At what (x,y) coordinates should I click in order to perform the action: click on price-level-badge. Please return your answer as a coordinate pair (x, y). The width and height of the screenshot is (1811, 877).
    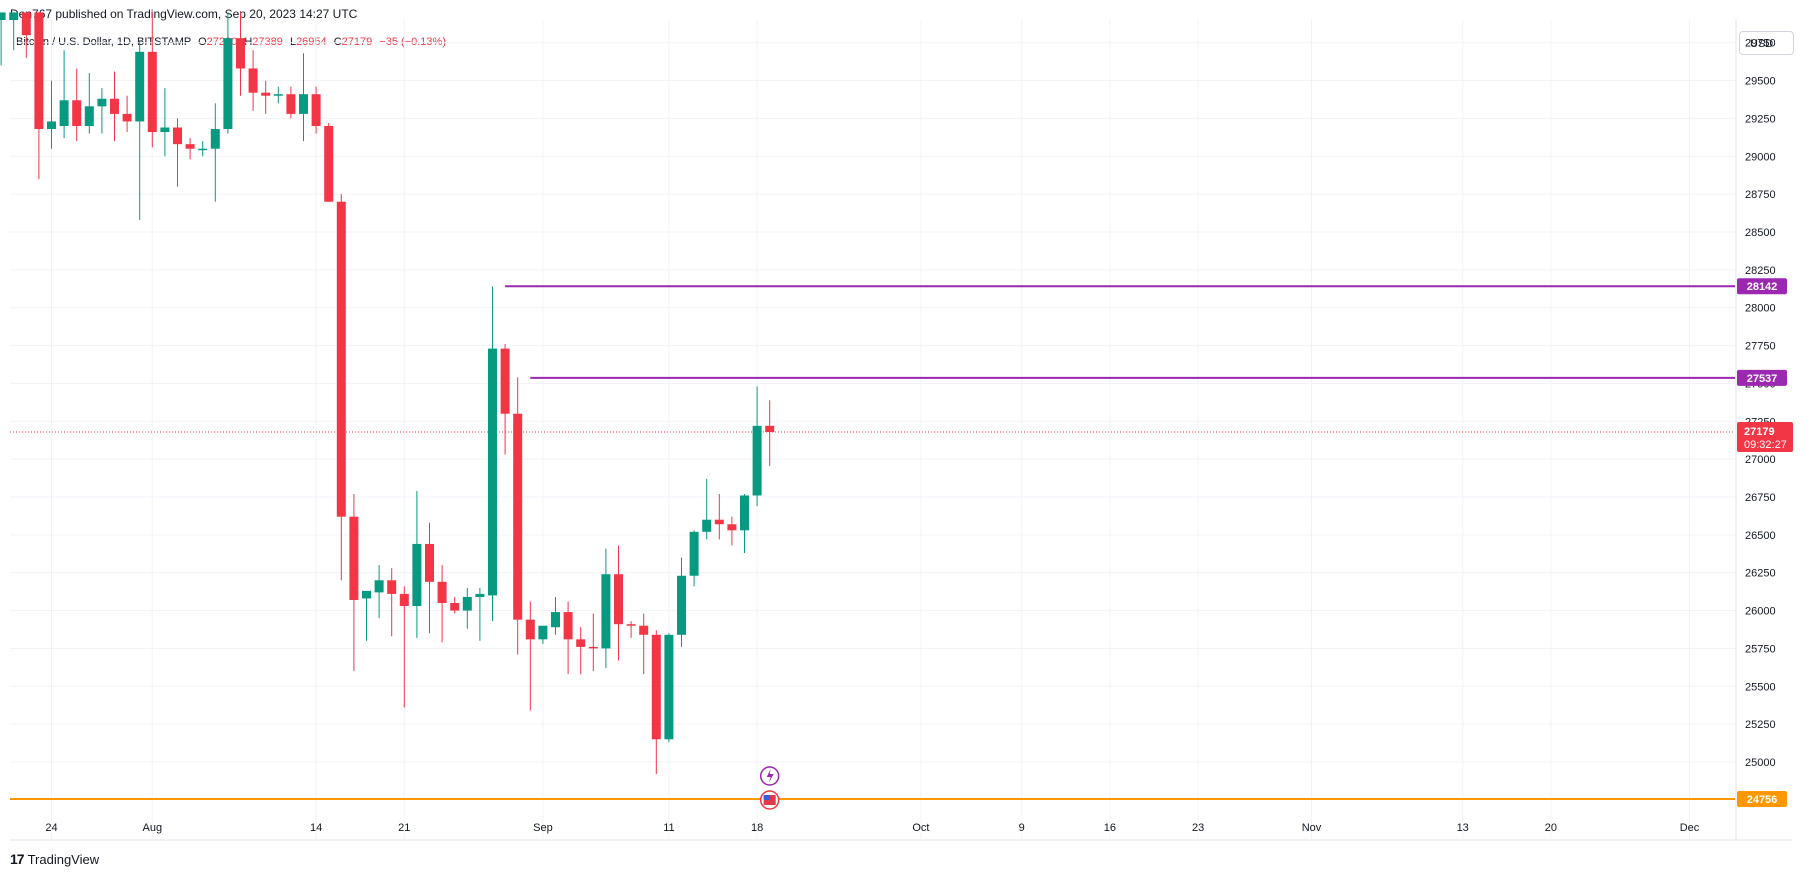
    Looking at the image, I should click on (1762, 286).